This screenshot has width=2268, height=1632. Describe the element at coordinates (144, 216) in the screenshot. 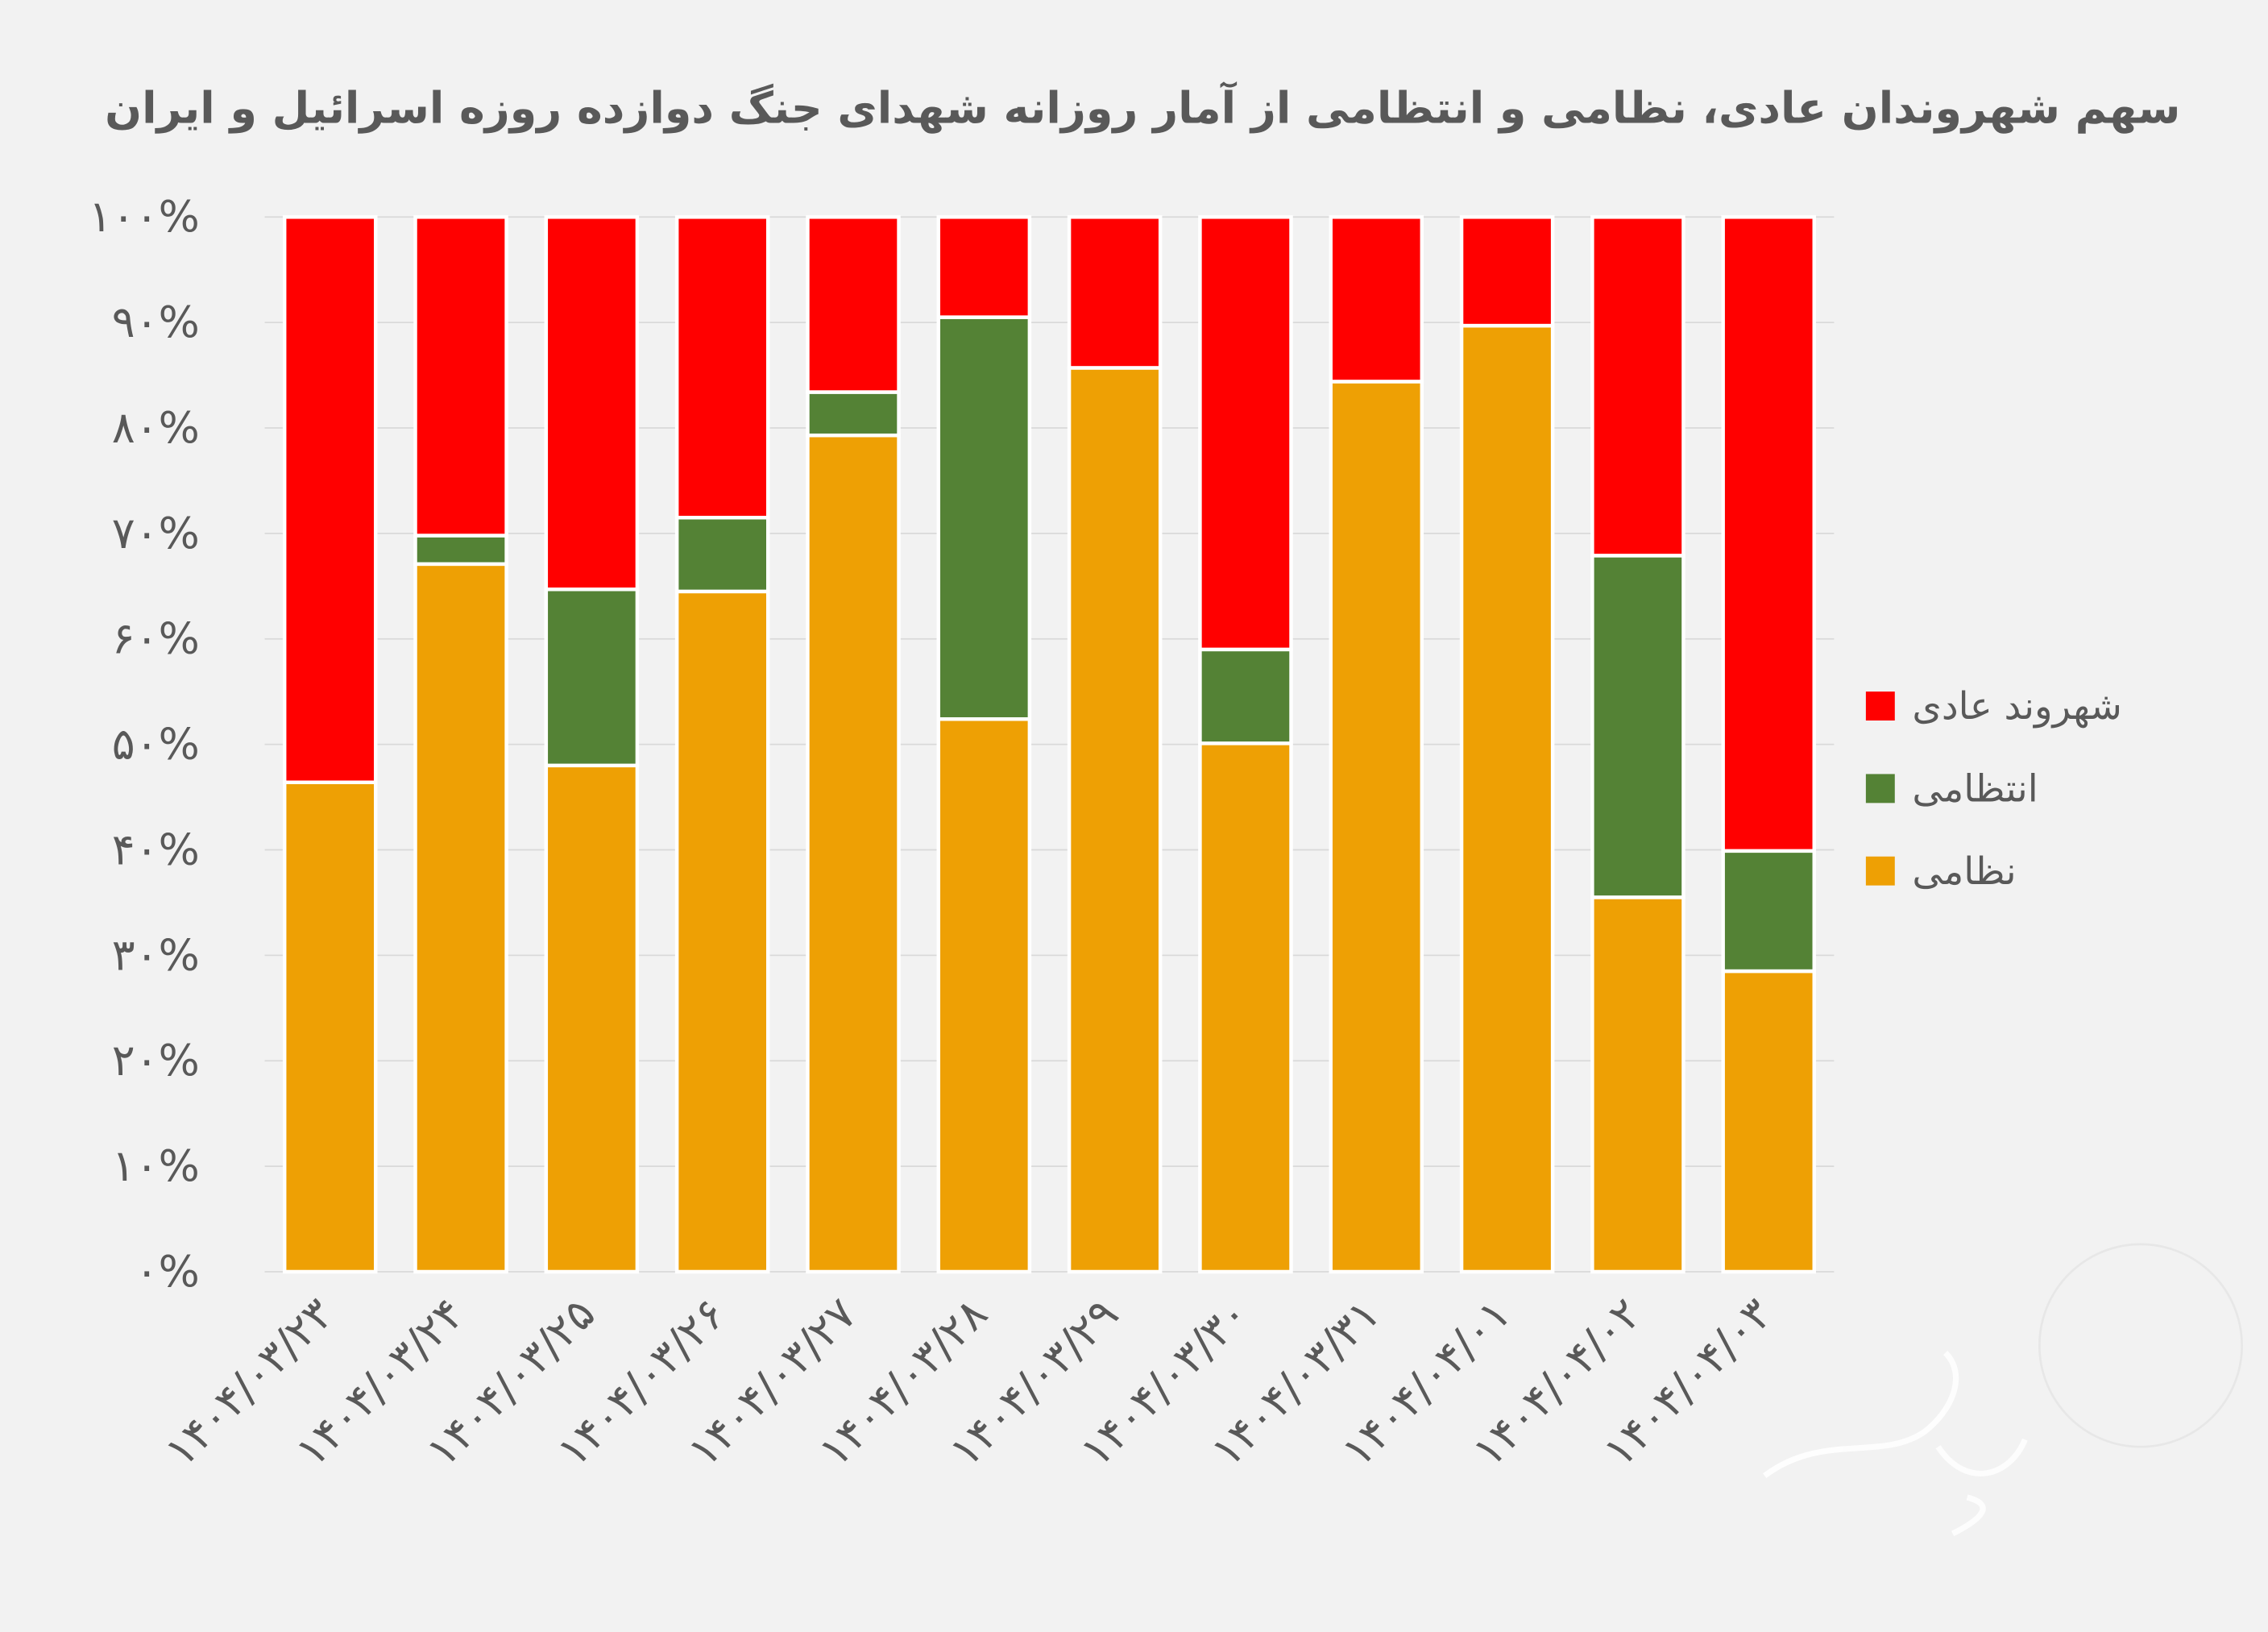

I see `y-tick-label: ۱۰۰%` at that location.